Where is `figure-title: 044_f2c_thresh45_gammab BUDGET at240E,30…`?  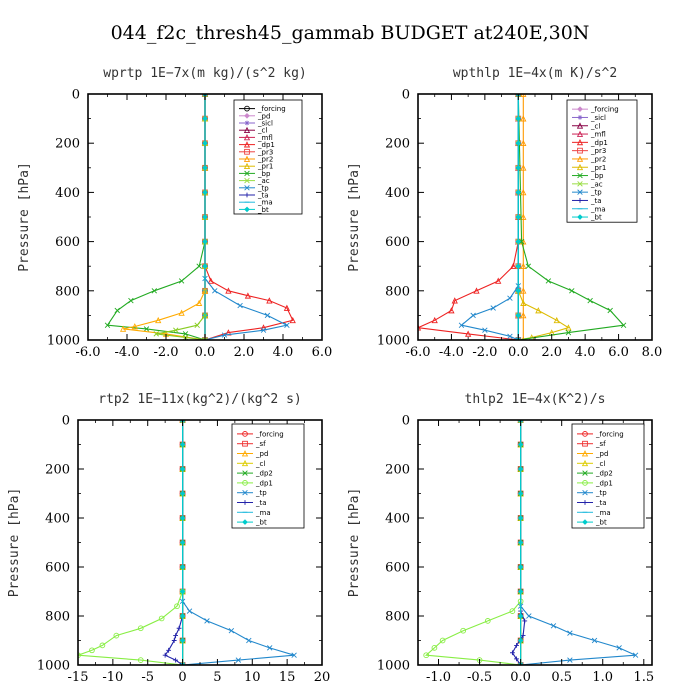
figure-title: 044_f2c_thresh45_gammab BUDGET at240E,30… is located at coordinates (350, 33).